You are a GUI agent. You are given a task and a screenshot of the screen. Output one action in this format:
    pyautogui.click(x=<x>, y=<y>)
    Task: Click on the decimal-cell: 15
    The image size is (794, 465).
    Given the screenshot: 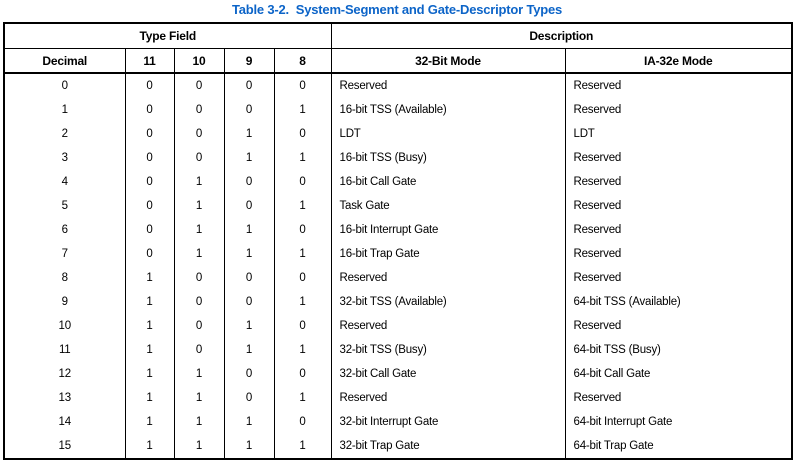 What is the action you would take?
    pyautogui.click(x=64, y=446)
    